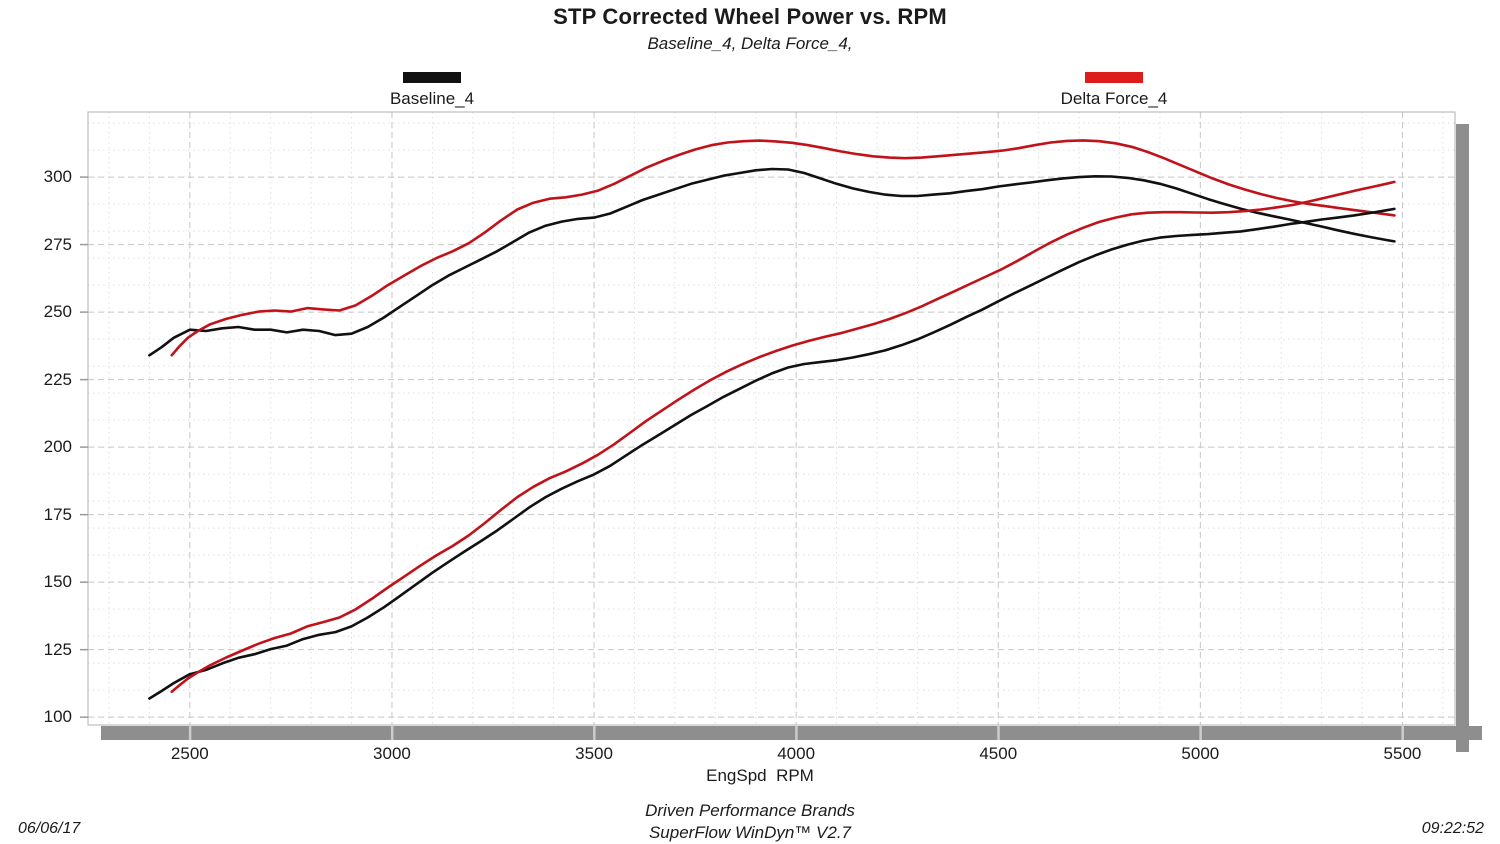 This screenshot has height=844, width=1500. Describe the element at coordinates (1462, 438) in the screenshot. I see `shadow-bar-right` at that location.